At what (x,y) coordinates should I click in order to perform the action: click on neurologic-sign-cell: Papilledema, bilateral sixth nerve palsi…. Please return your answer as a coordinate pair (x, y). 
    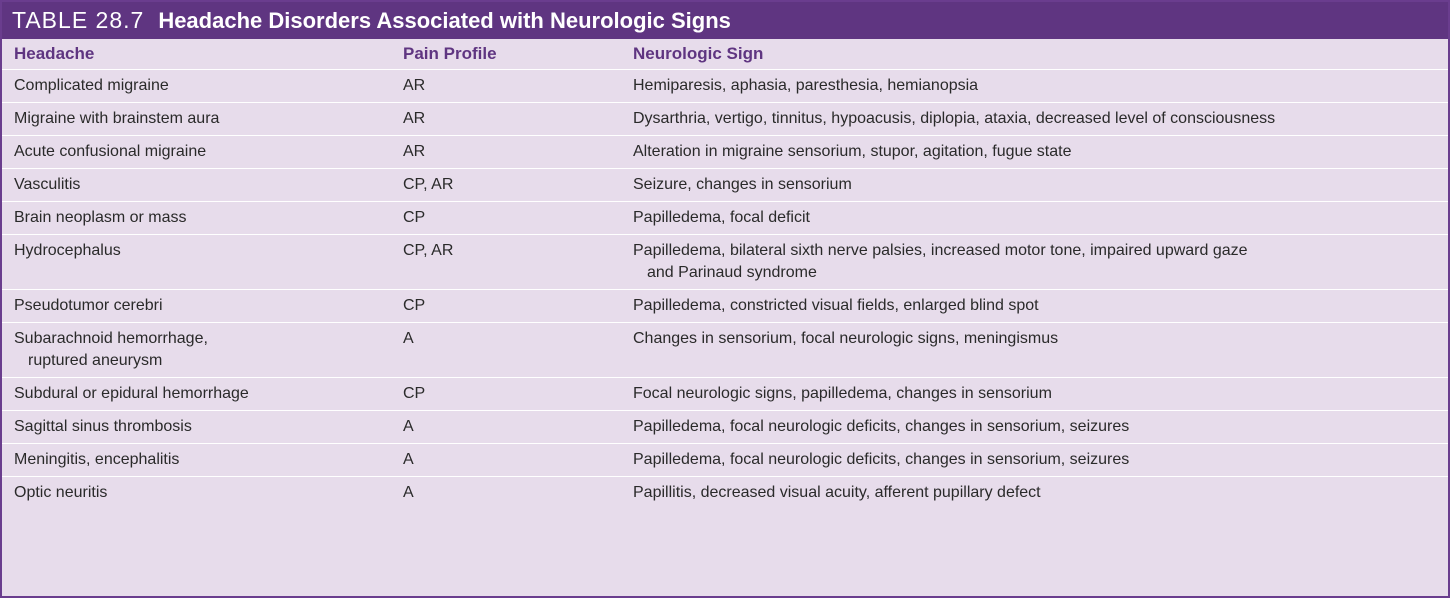
    Looking at the image, I should click on (1034, 262).